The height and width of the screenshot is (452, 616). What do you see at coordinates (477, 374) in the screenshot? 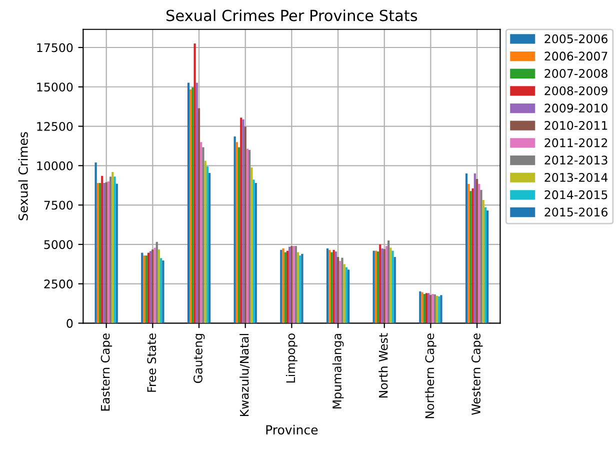
I see `x-tick-label: Western Cape` at bounding box center [477, 374].